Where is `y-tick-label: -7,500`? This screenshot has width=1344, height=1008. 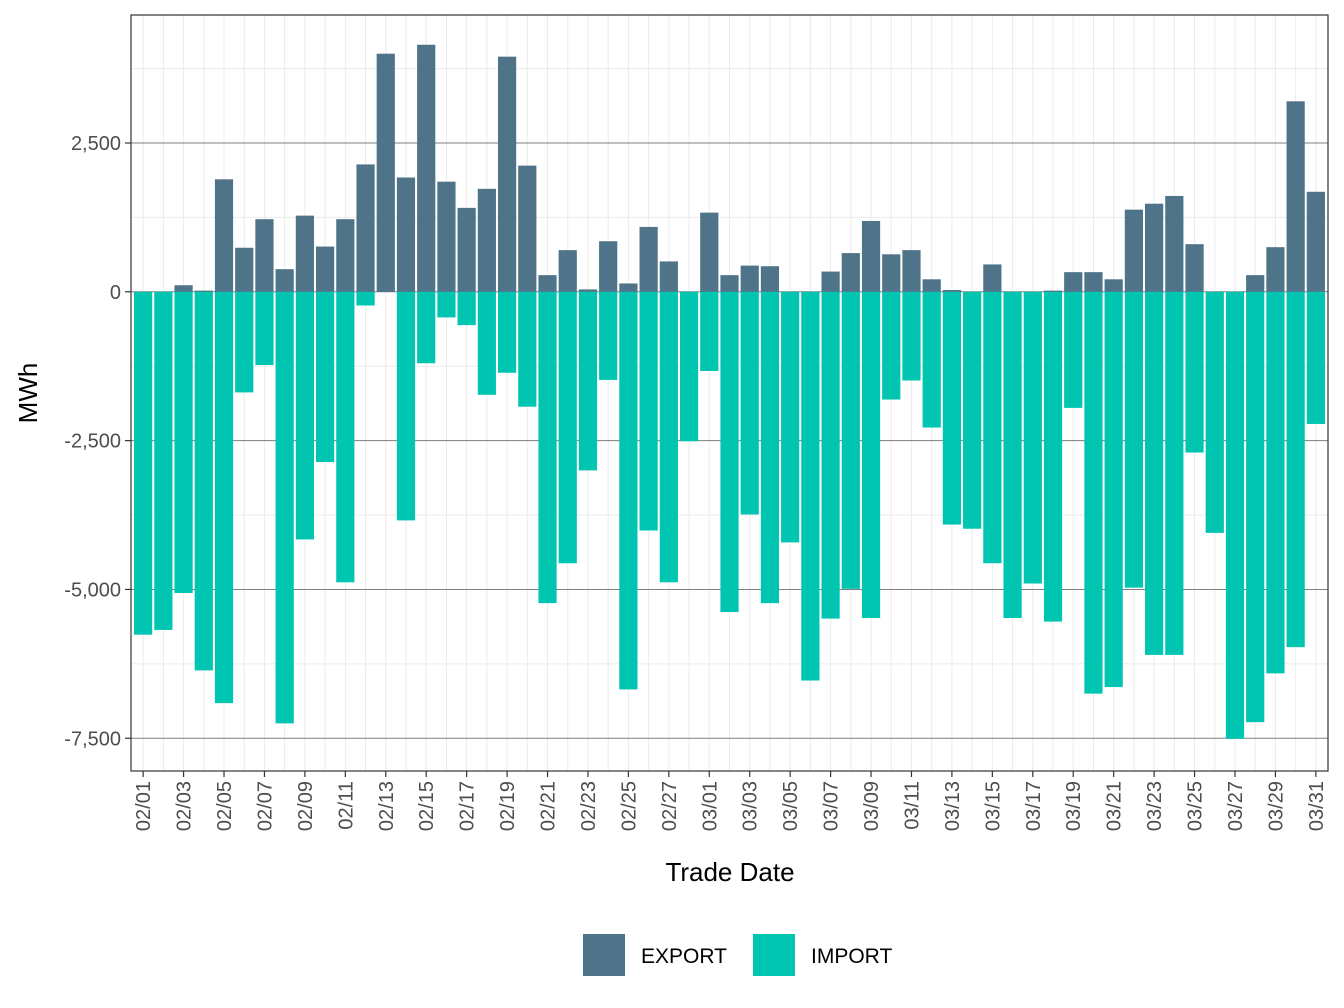
y-tick-label: -7,500 is located at coordinates (92, 739).